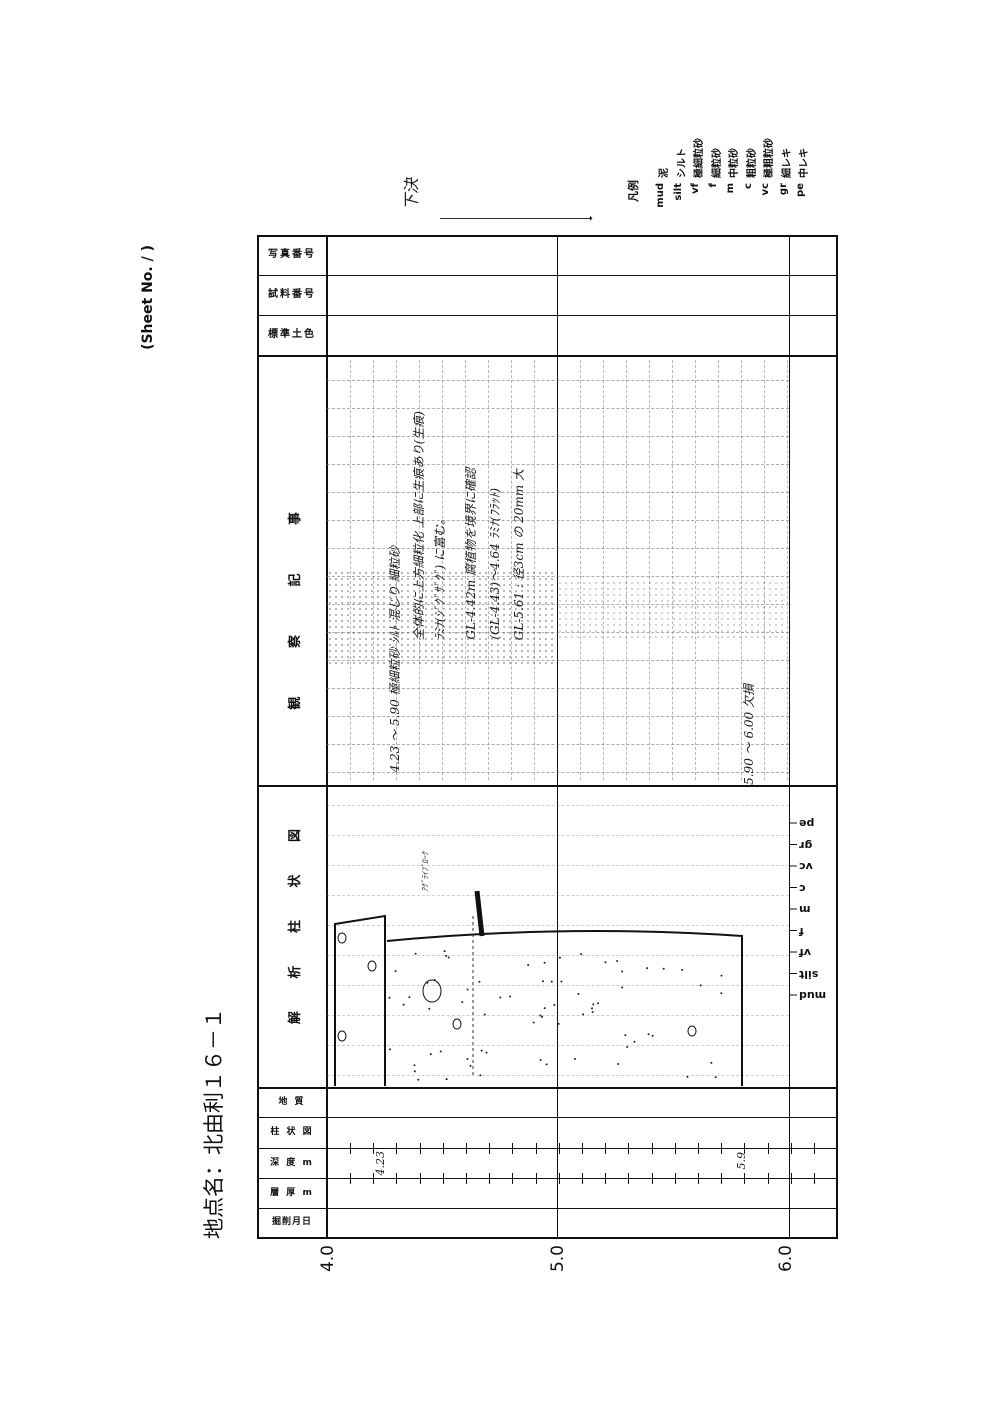 This screenshot has height=1402, width=991. Describe the element at coordinates (801, 931) in the screenshot. I see `grain-label-f: f` at that location.